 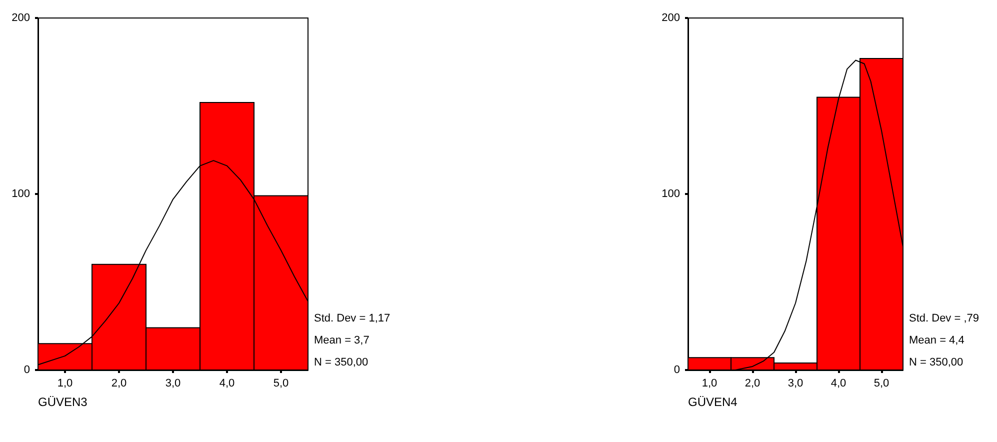 I want to click on x-axis-title: GÜVEN4, so click(x=713, y=402).